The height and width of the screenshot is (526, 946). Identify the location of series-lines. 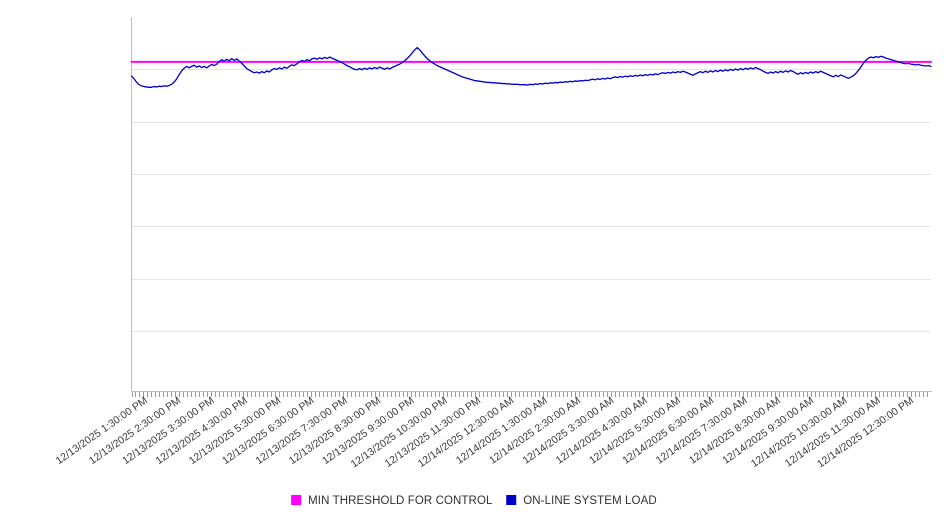
(531, 67).